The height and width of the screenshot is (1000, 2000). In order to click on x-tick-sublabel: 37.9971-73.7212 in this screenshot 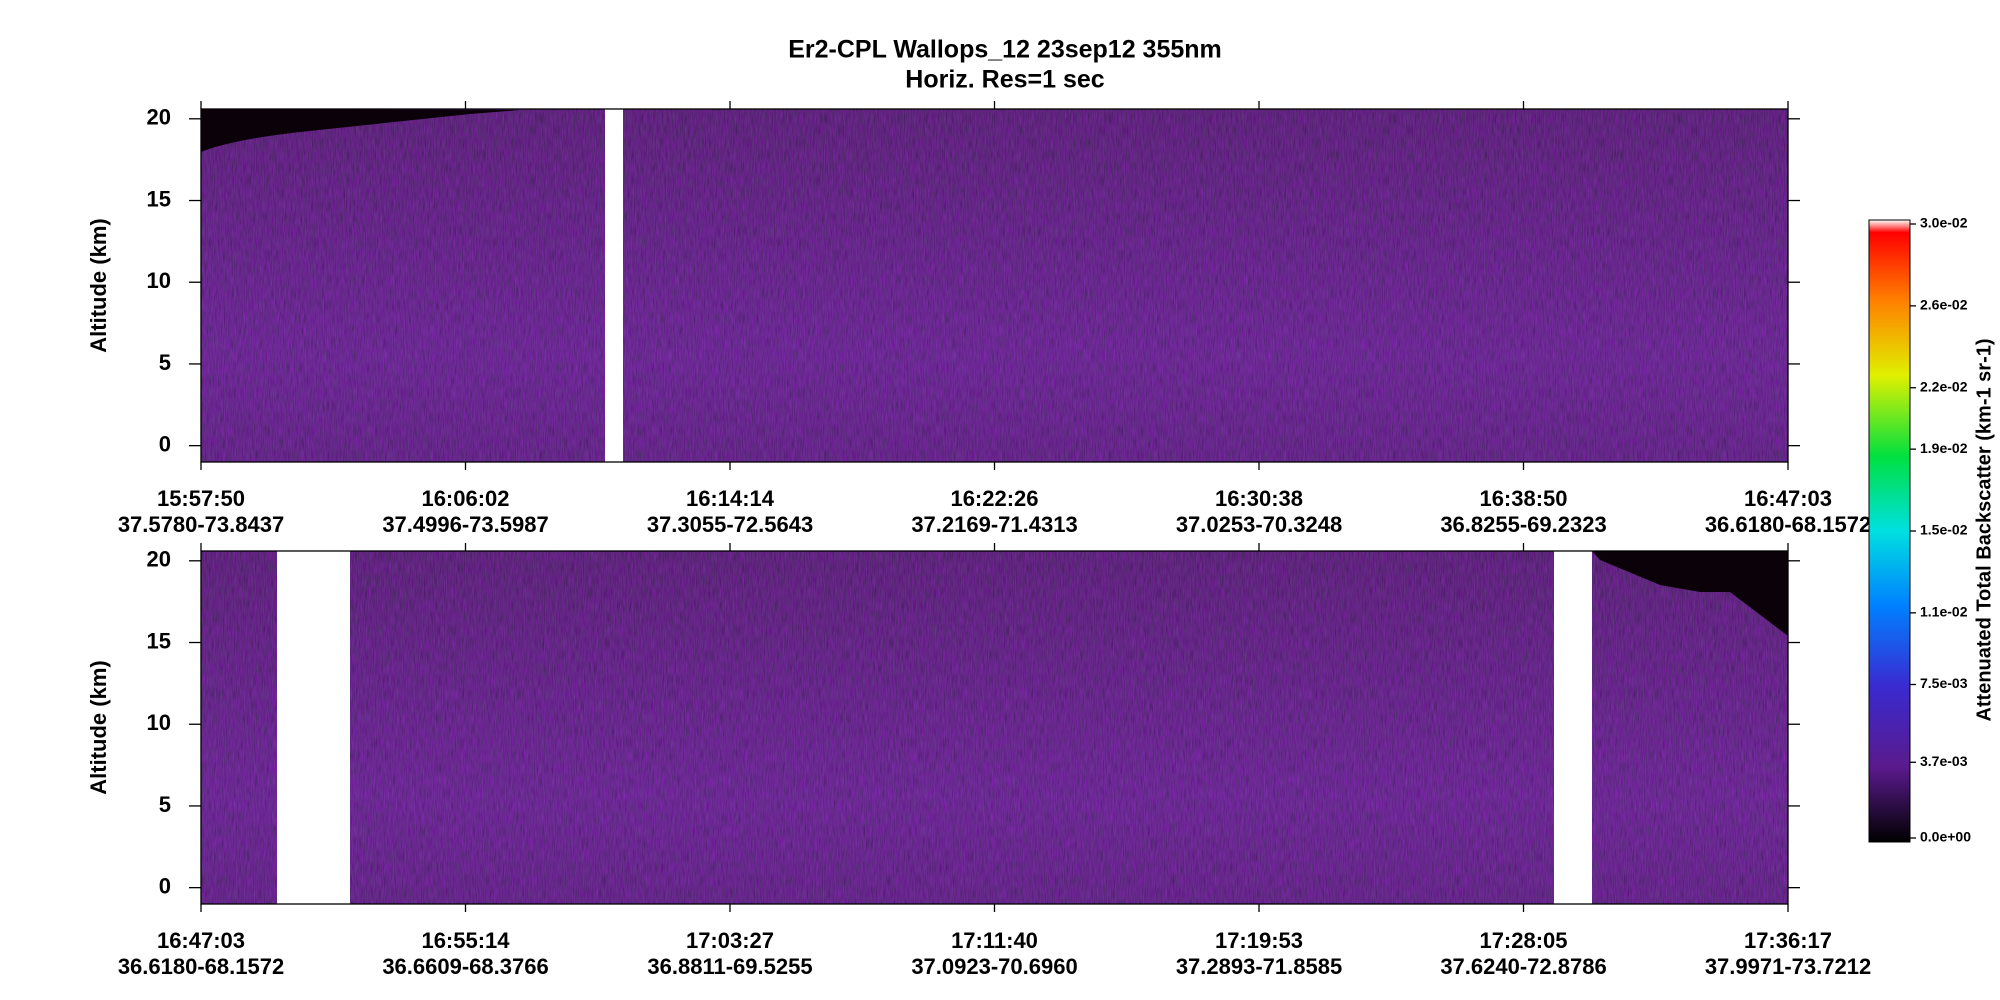, I will do `click(1788, 966)`.